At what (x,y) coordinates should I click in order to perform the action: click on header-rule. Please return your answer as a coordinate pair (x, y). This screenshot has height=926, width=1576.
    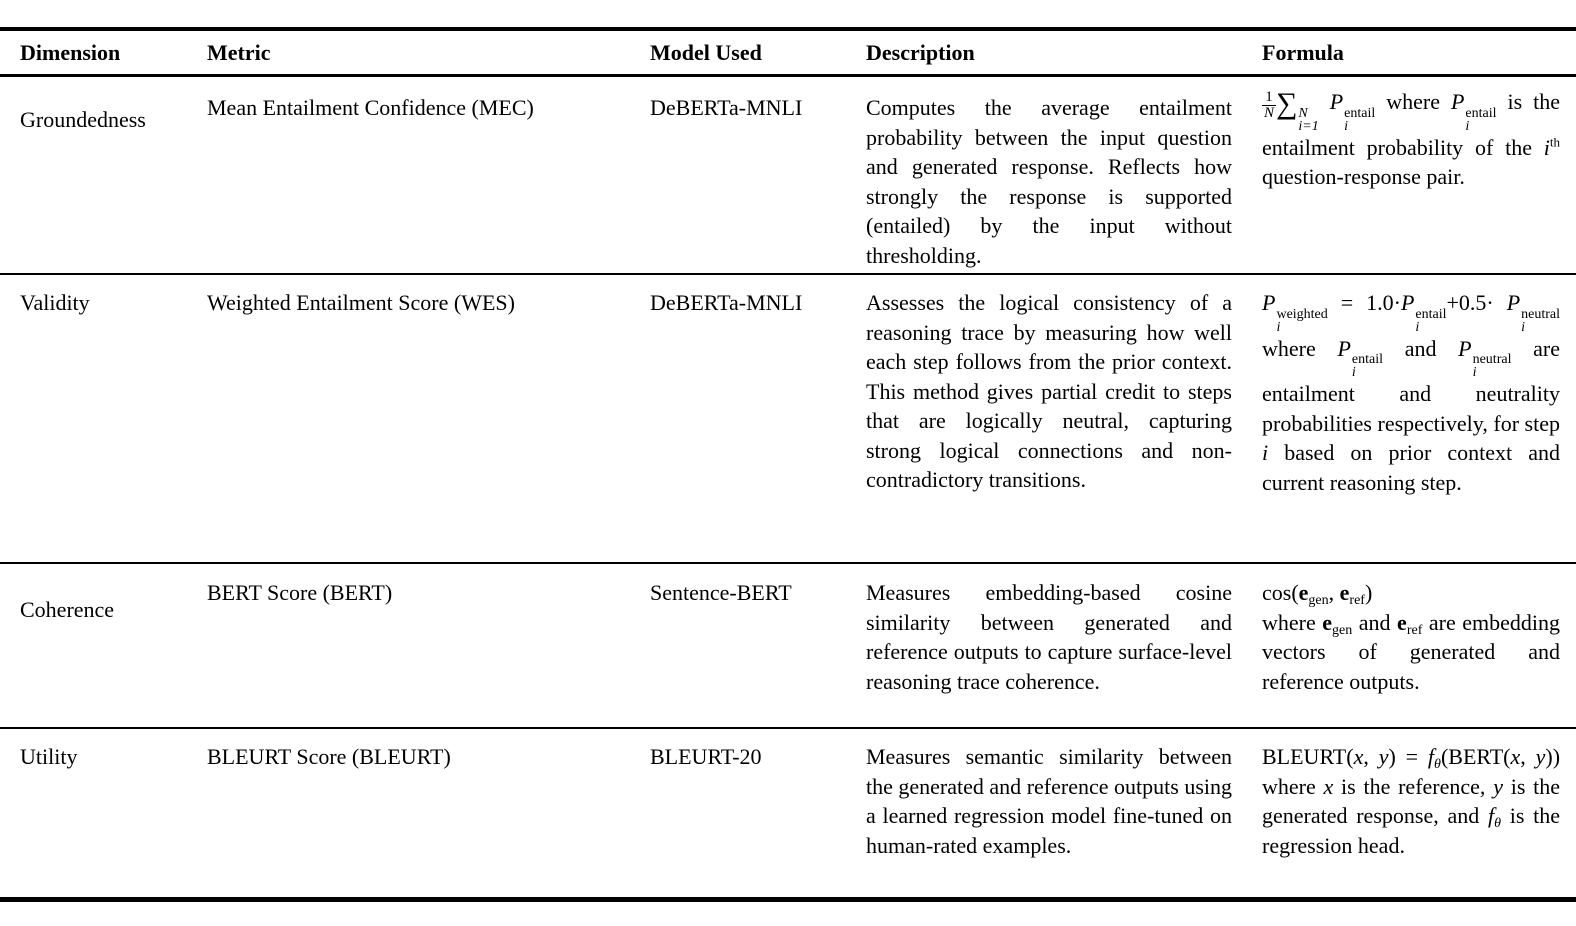
    Looking at the image, I should click on (788, 75).